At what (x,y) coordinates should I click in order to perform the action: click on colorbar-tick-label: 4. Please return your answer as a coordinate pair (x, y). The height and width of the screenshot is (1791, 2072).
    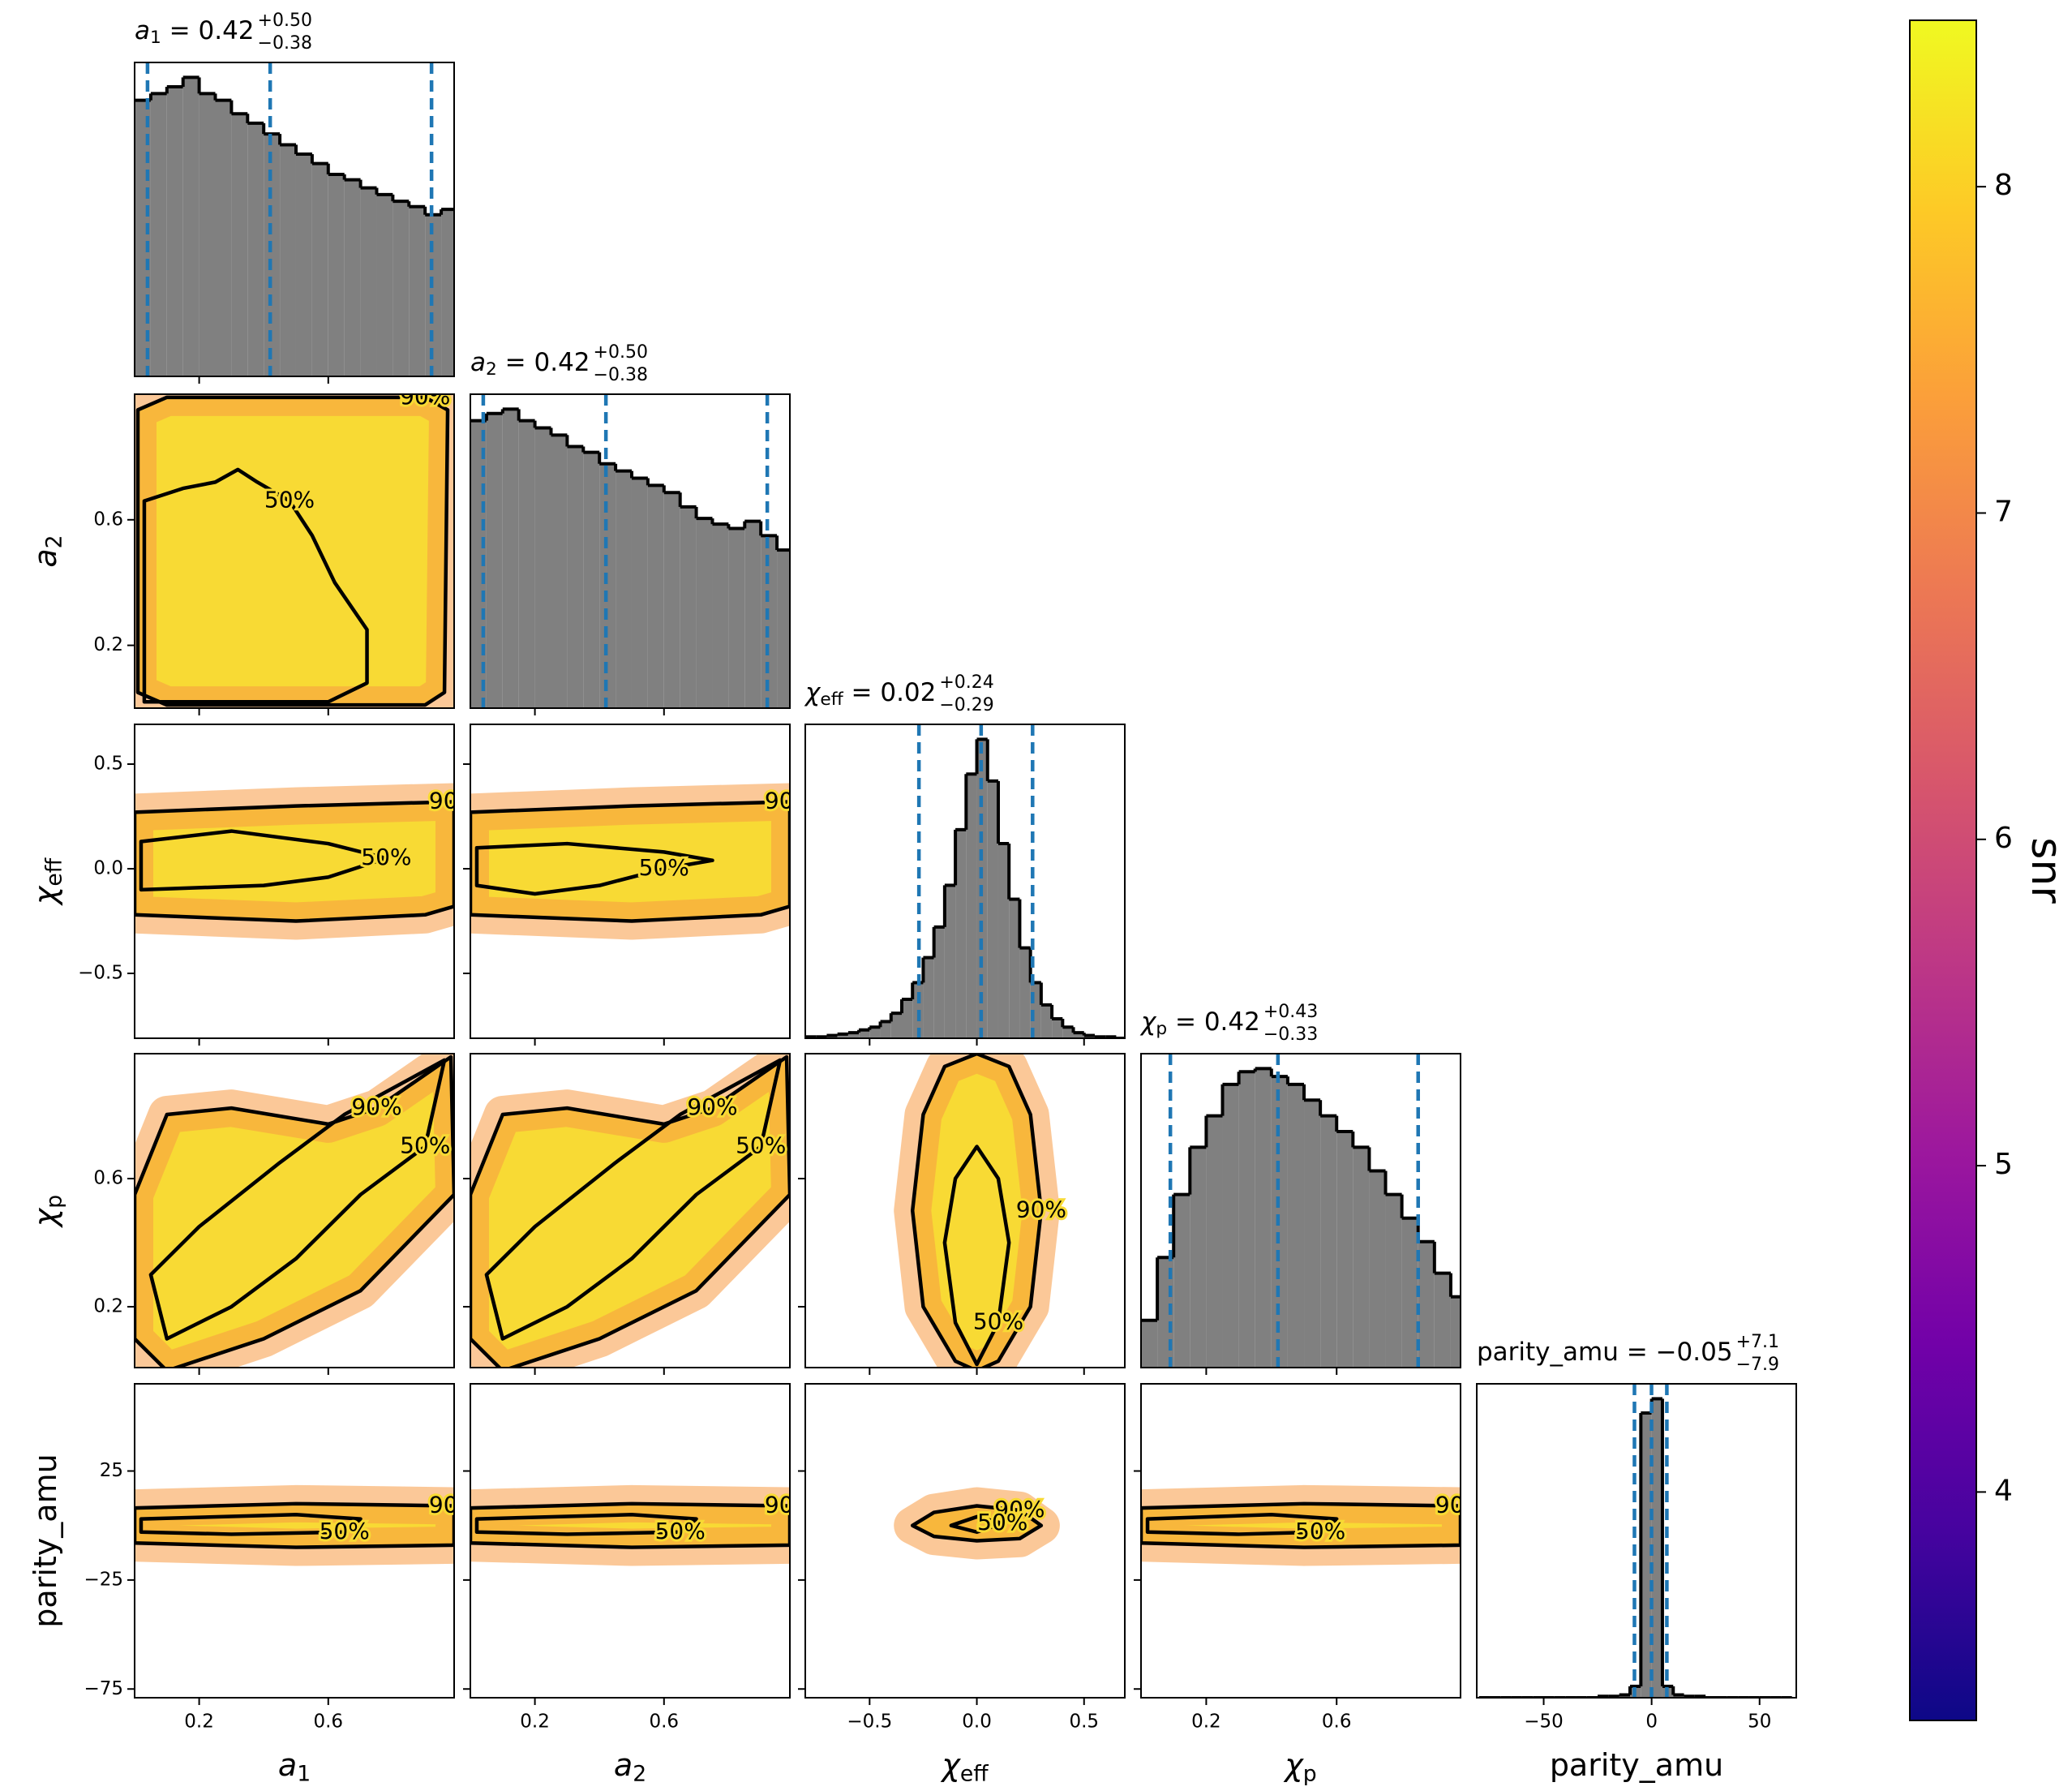
    Looking at the image, I should click on (2003, 1490).